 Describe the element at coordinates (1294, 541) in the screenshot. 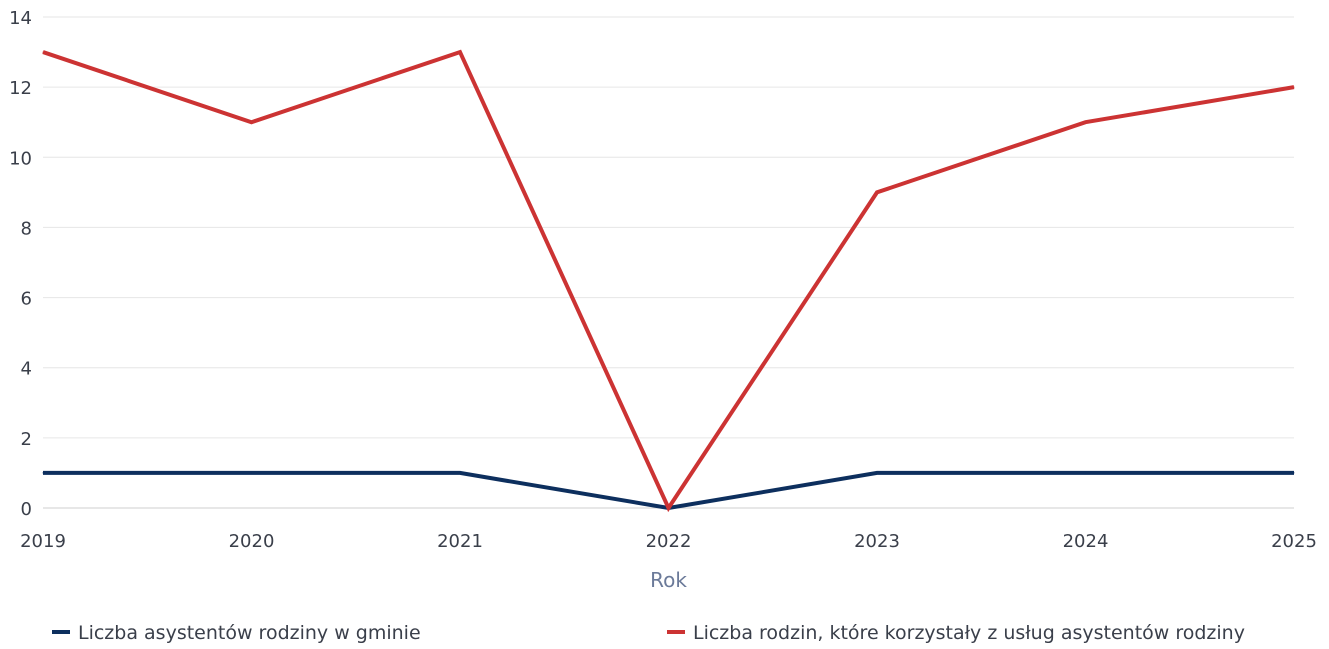

I see `x-tick-label: 2025` at that location.